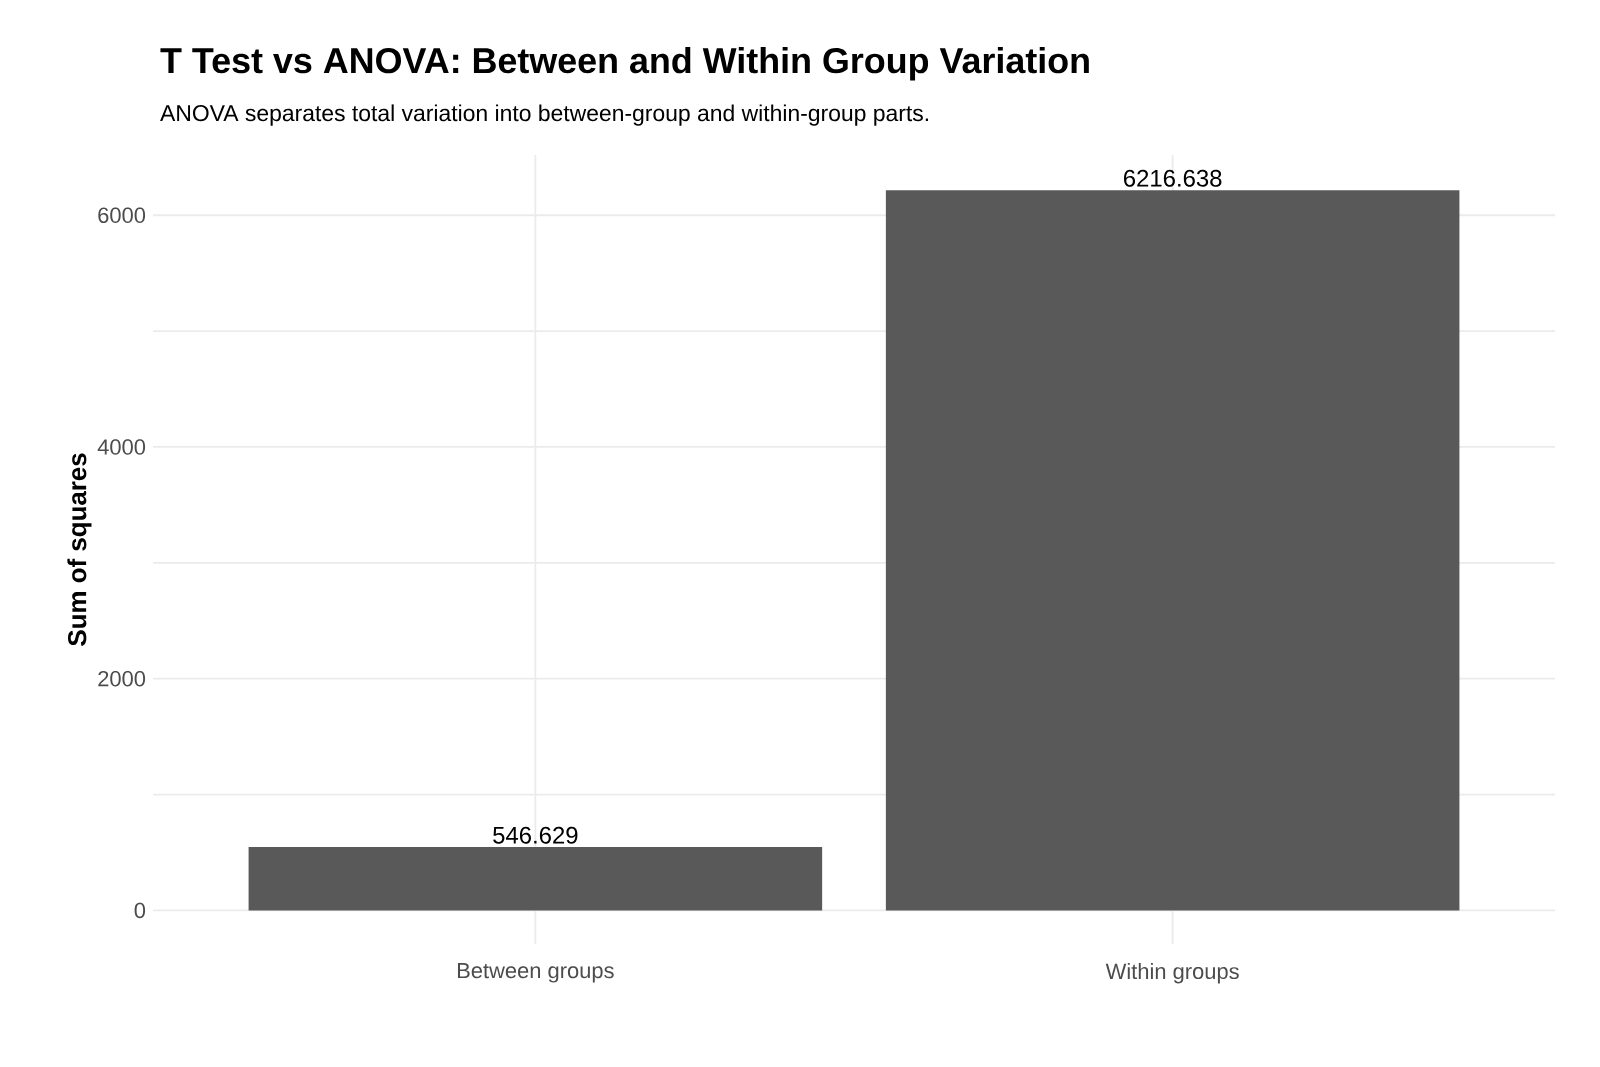  I want to click on x-tick-label: Between groups, so click(535, 973).